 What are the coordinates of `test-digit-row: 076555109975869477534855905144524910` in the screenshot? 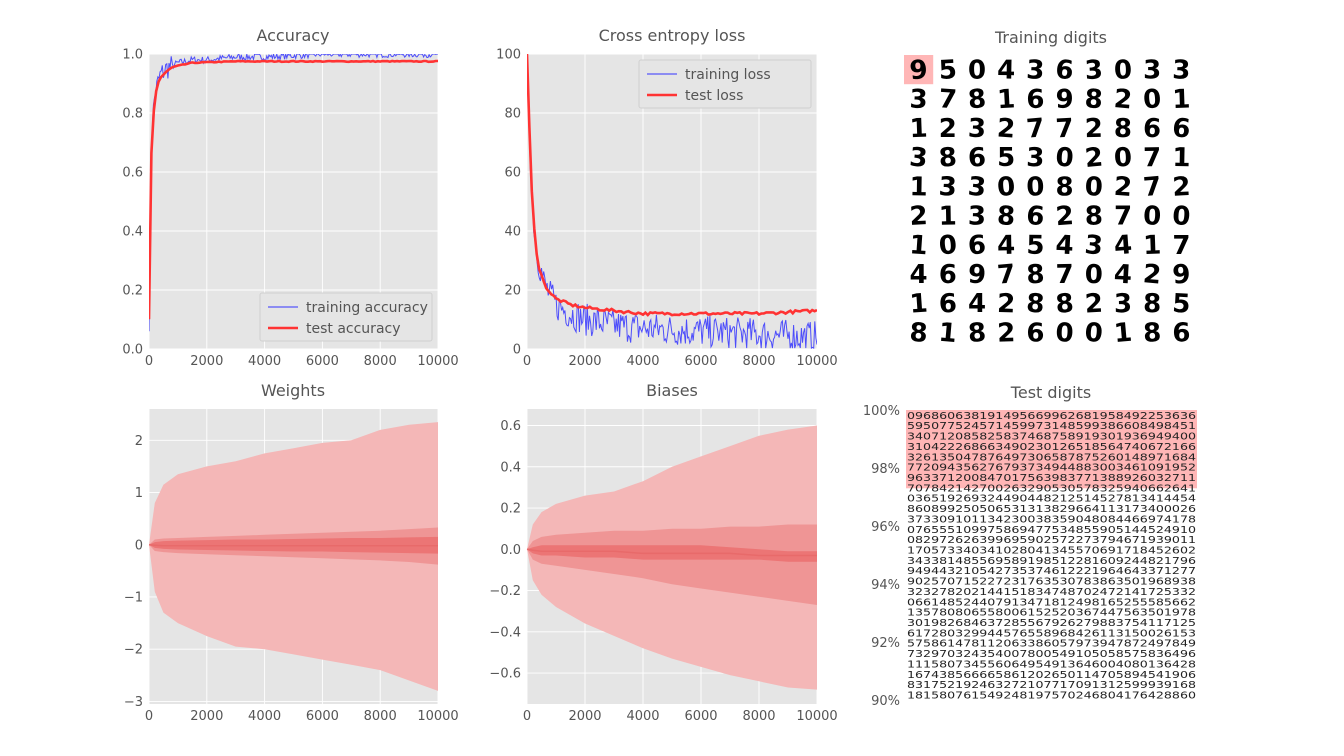 It's located at (1051, 530).